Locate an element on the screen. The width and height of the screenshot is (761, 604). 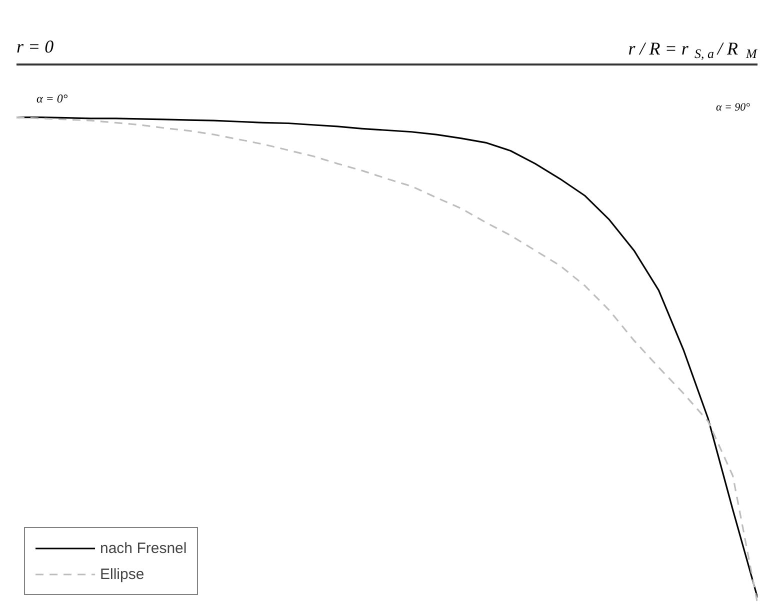
legend-label: nach Fresnel is located at coordinates (143, 548).